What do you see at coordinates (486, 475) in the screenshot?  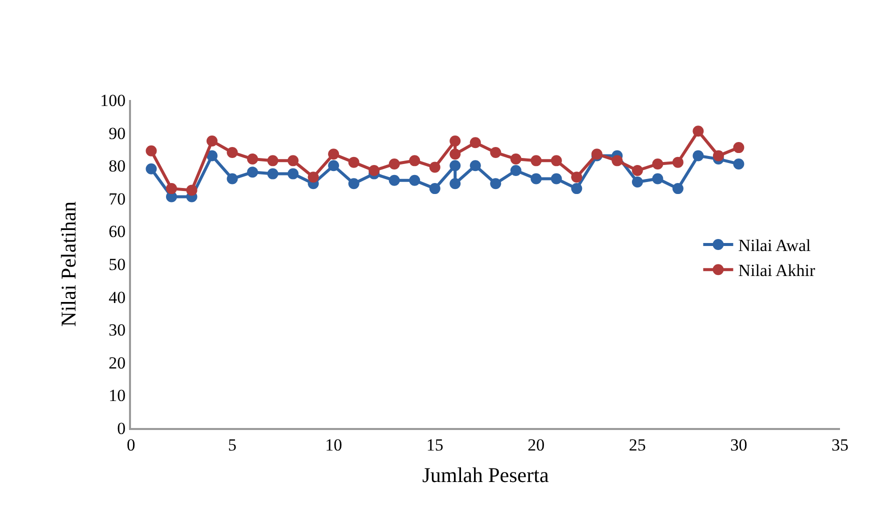 I see `x-axis-title: Jumlah Peserta` at bounding box center [486, 475].